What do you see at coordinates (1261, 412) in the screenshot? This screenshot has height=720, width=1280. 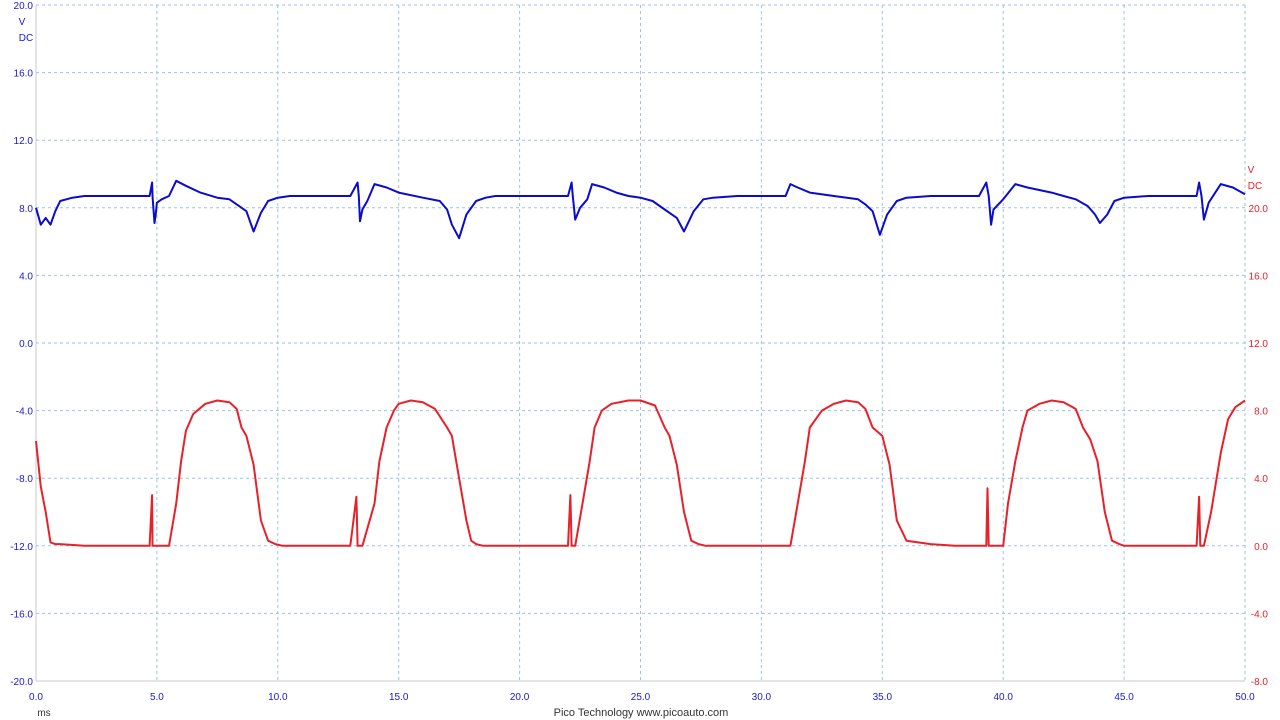 I see `right-tick-label: 8.0` at bounding box center [1261, 412].